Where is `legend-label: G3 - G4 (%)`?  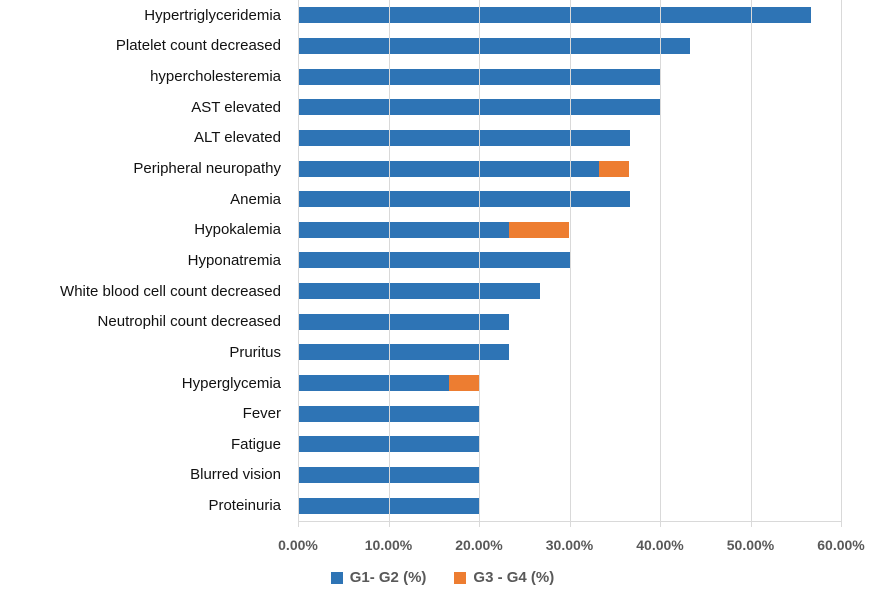
legend-label: G3 - G4 (%) is located at coordinates (514, 577).